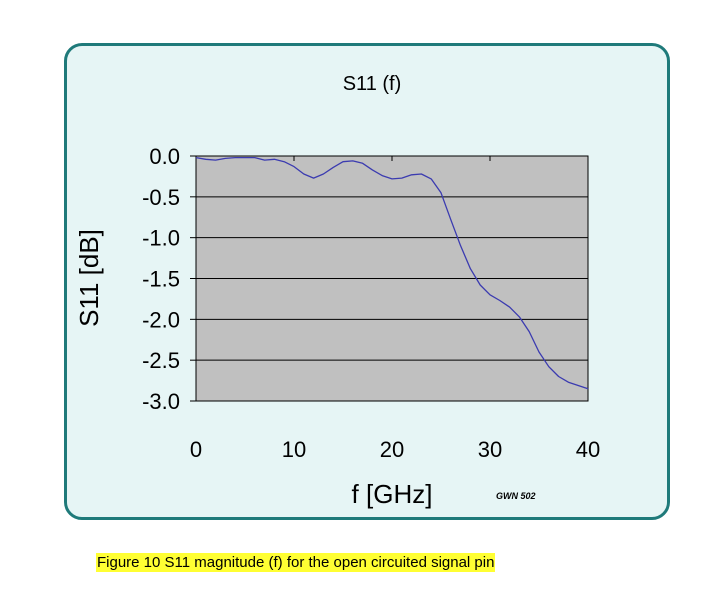  I want to click on chart-title: S11 (f), so click(372, 84).